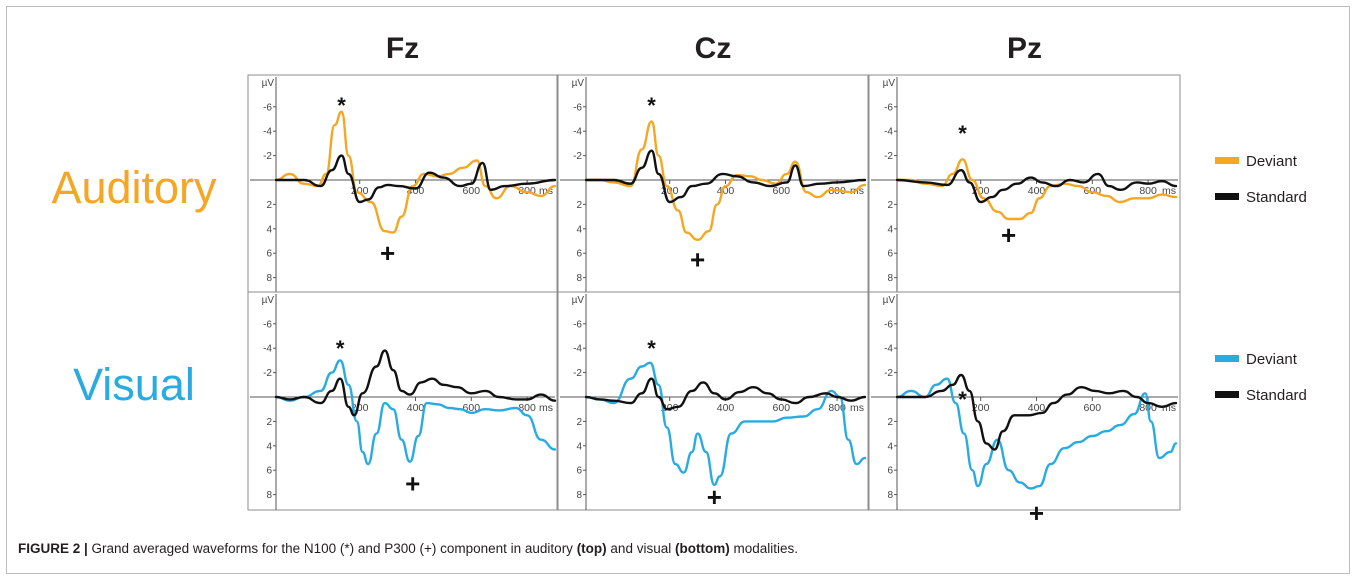 This screenshot has width=1358, height=581. What do you see at coordinates (640, 548) in the screenshot?
I see `caption-text-2: and visual` at bounding box center [640, 548].